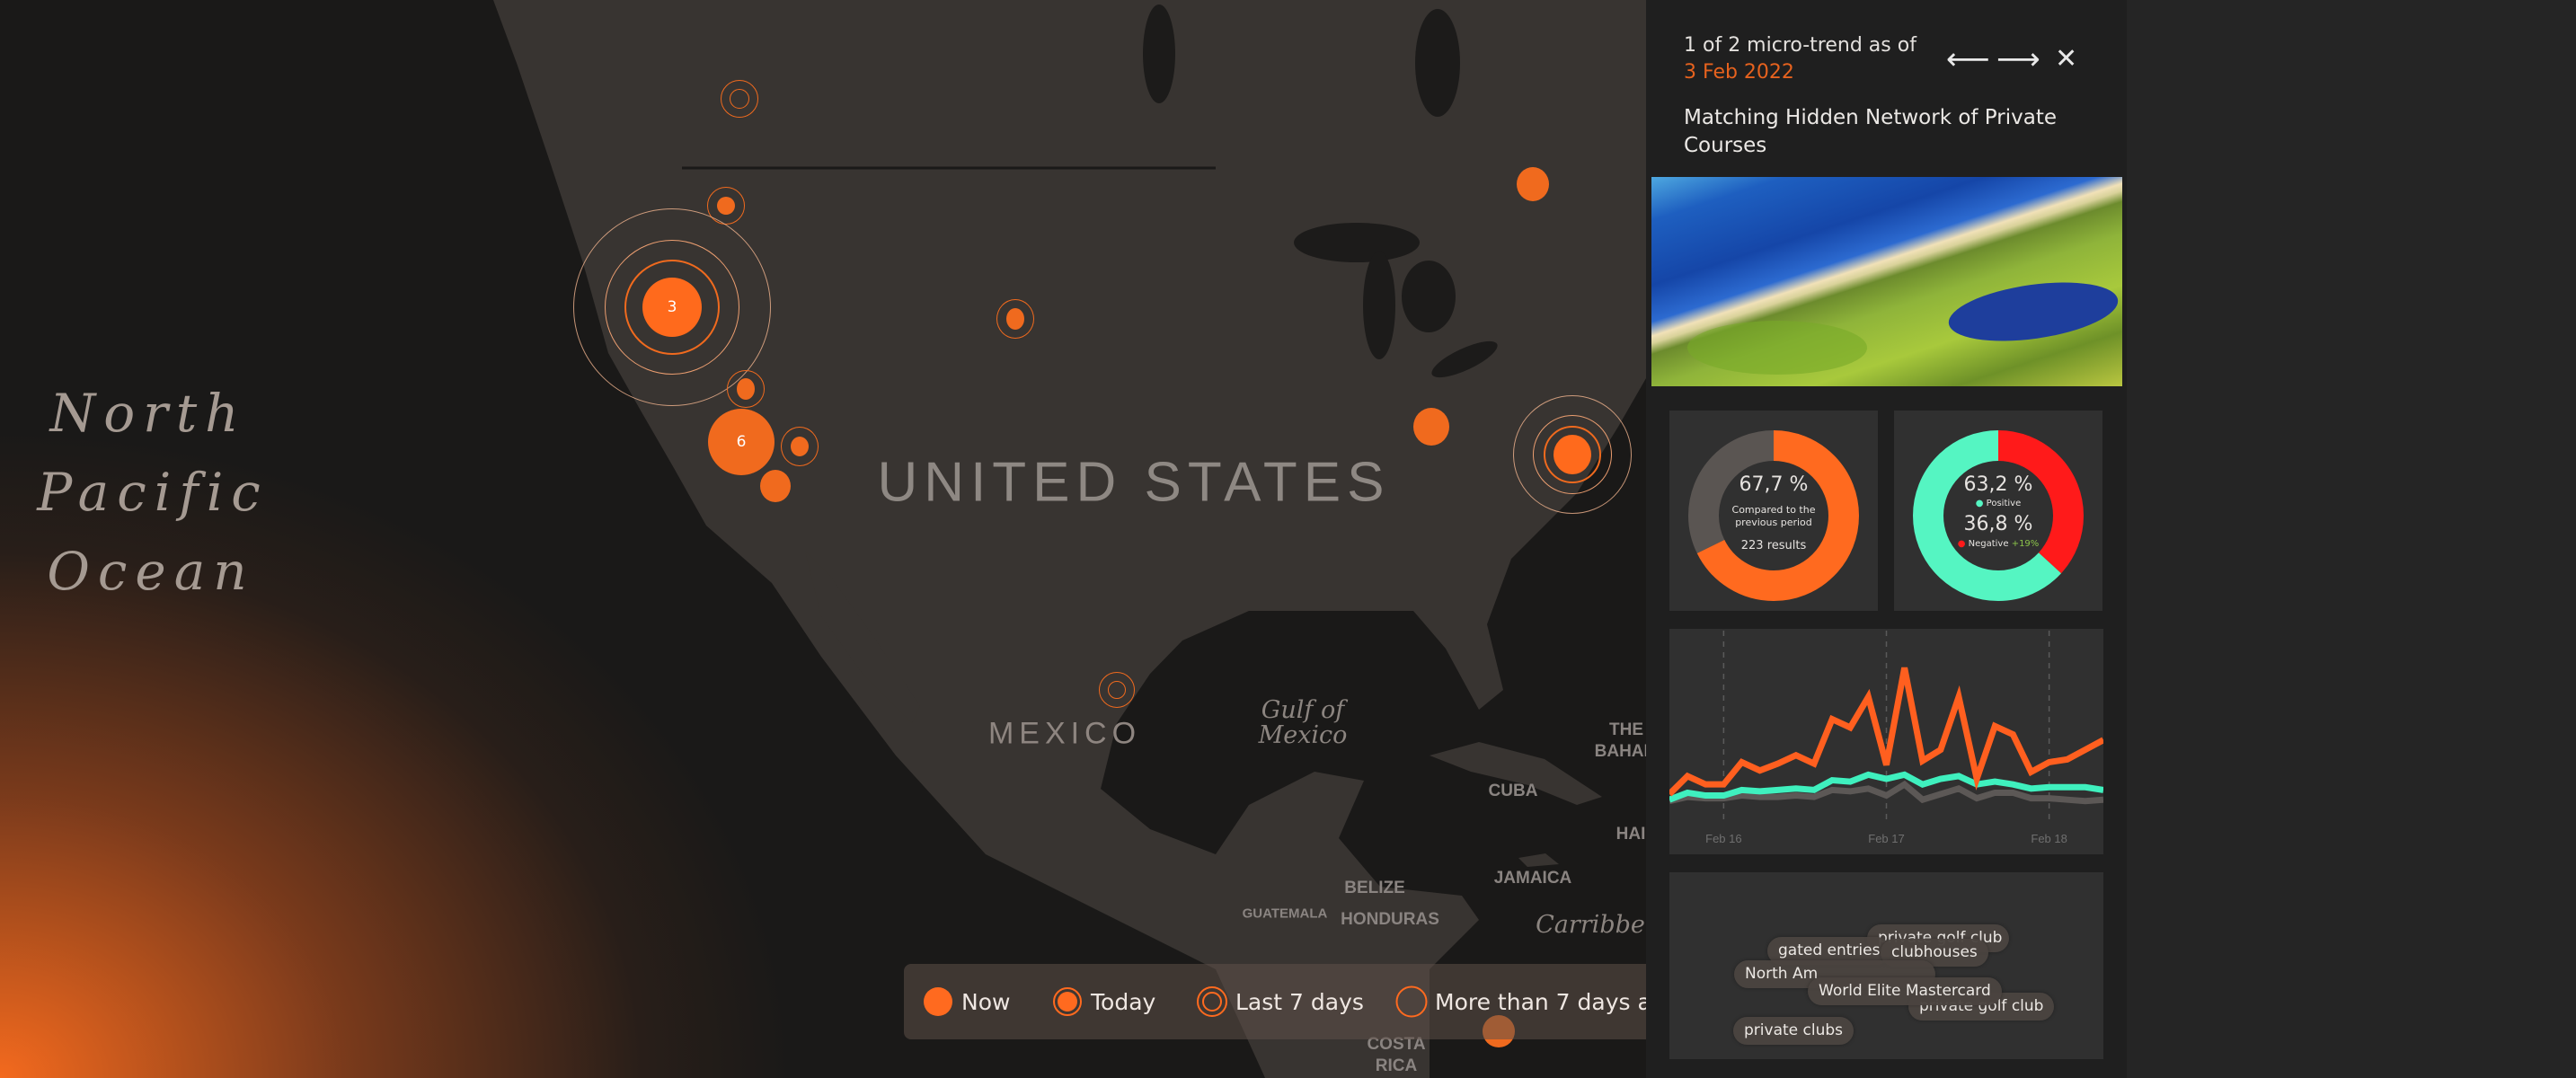 This screenshot has height=1078, width=2576. What do you see at coordinates (1774, 485) in the screenshot?
I see `volume-percent: 67,7 %` at bounding box center [1774, 485].